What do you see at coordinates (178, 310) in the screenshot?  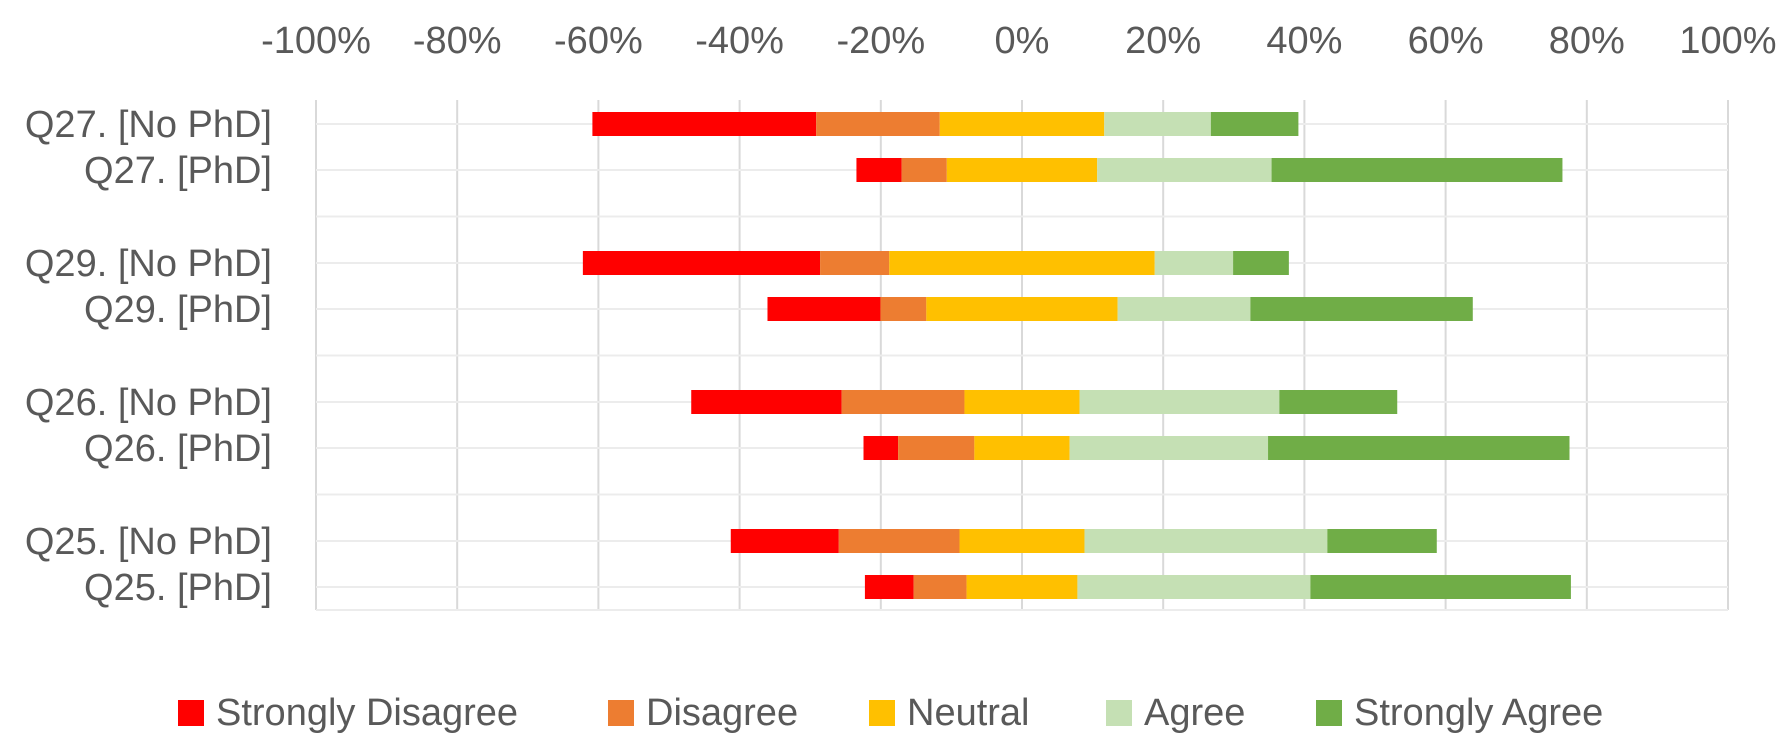 I see `category-label: Q29. [PhD]` at bounding box center [178, 310].